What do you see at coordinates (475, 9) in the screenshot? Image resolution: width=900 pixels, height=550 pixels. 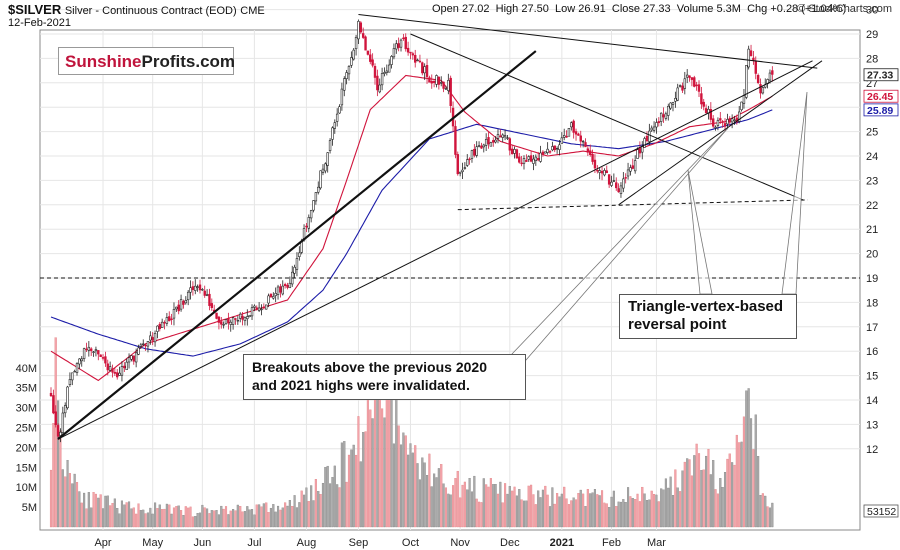 I see `open-value: 27.02` at bounding box center [475, 9].